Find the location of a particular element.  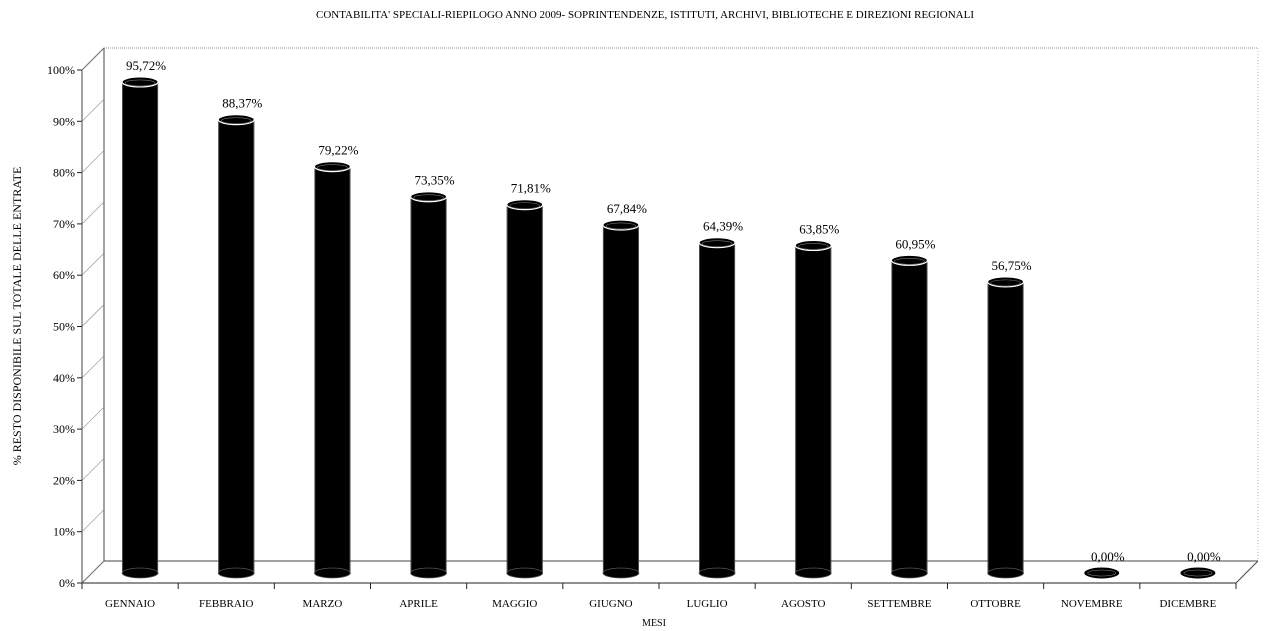

bar-settembre: 60,95% is located at coordinates (913, 407).